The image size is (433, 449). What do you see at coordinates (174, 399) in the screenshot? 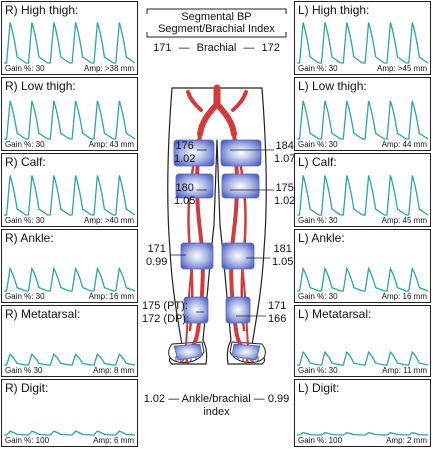
I see `abi-dash-left: —` at bounding box center [174, 399].